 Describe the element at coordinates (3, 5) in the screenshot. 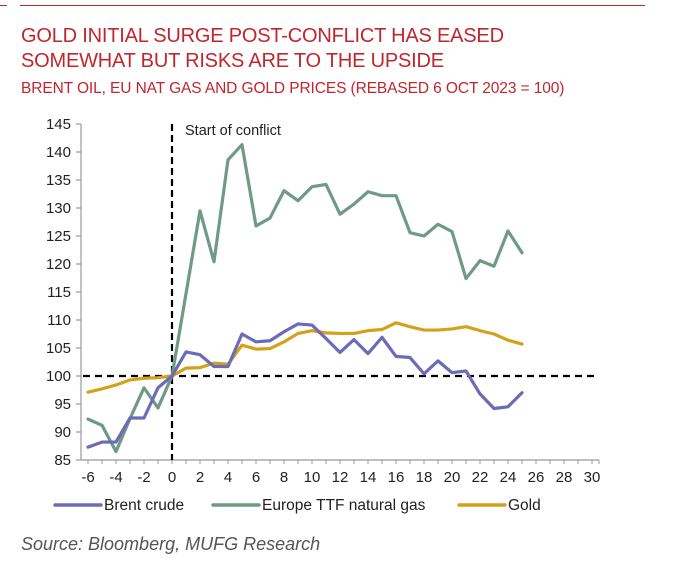

I see `top-left-rule-mark` at that location.